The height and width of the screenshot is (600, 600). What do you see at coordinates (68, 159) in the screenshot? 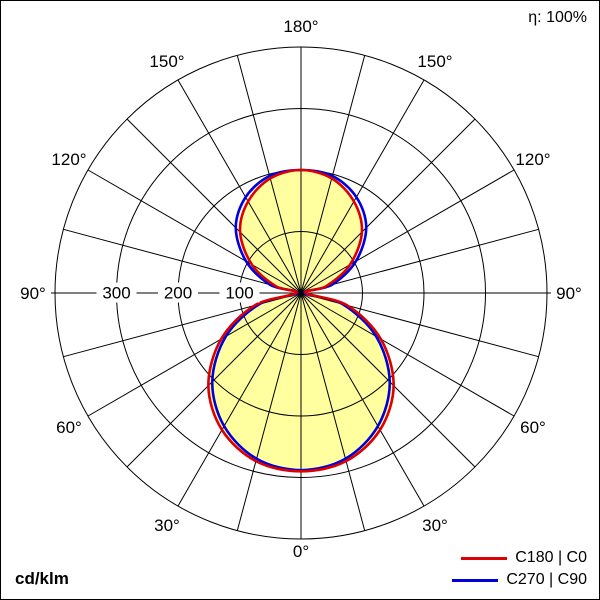
I see `angle-label-120-left: 120°` at bounding box center [68, 159].